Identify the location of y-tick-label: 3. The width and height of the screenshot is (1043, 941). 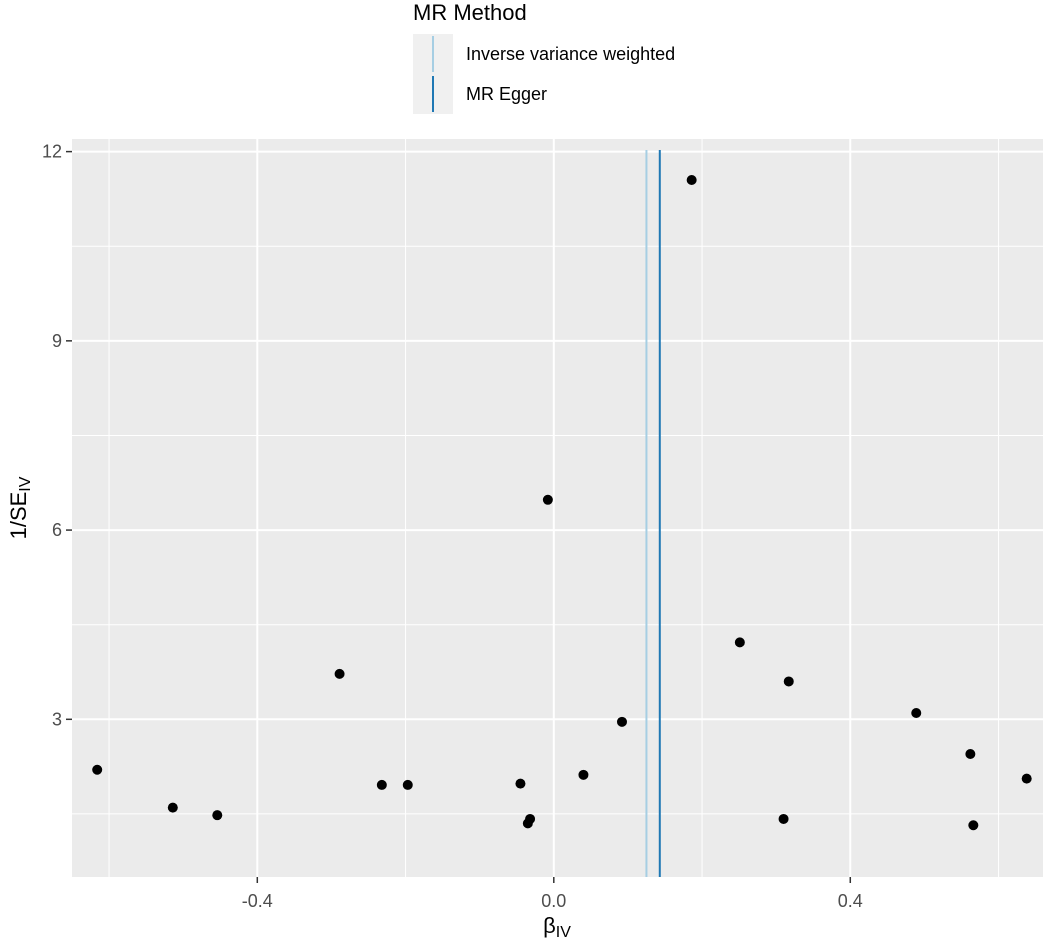
(57, 719).